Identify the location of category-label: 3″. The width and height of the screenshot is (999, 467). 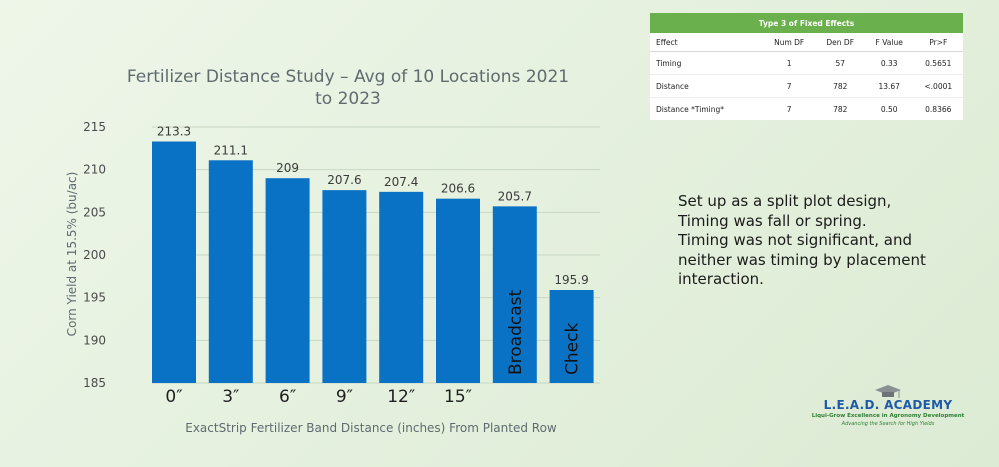
(230, 397).